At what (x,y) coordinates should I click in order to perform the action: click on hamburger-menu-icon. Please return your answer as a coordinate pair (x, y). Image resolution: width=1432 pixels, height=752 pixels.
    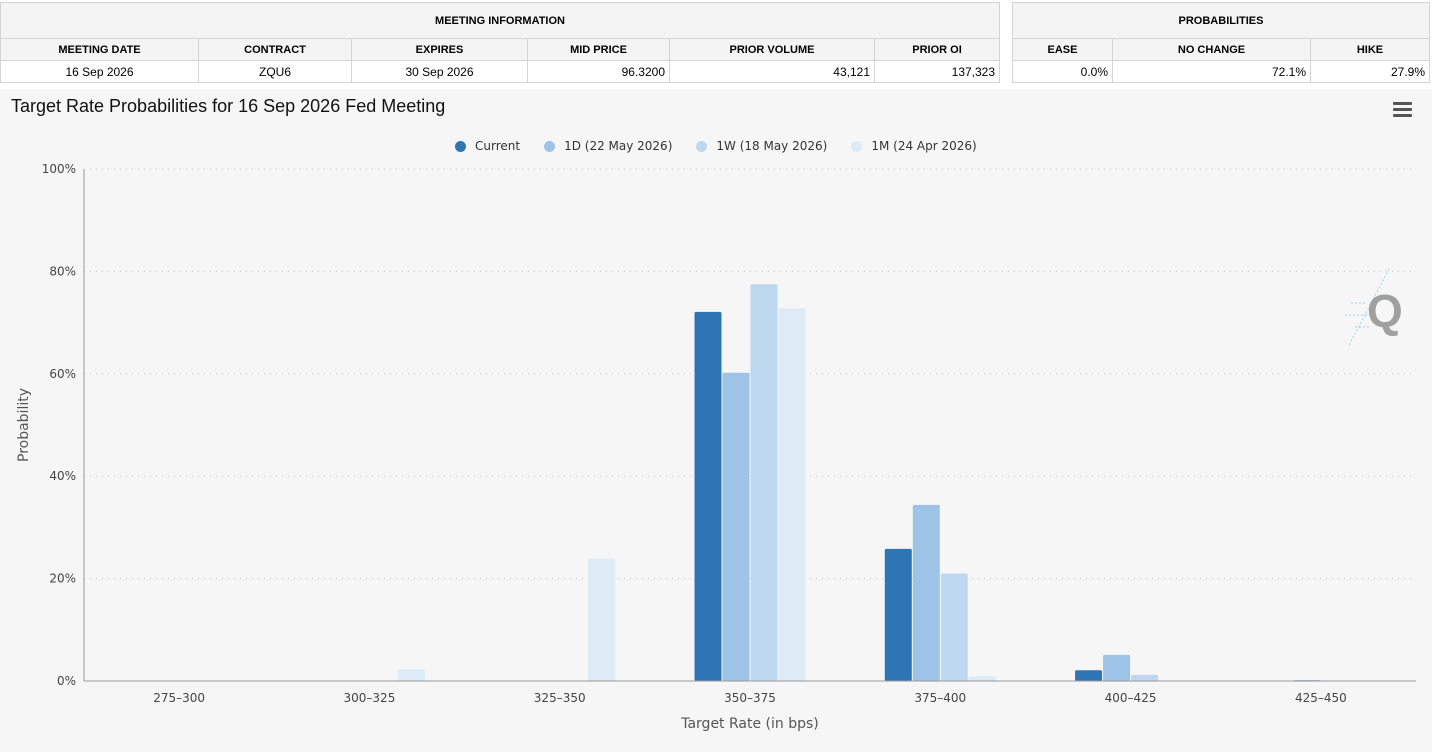
    Looking at the image, I should click on (1402, 110).